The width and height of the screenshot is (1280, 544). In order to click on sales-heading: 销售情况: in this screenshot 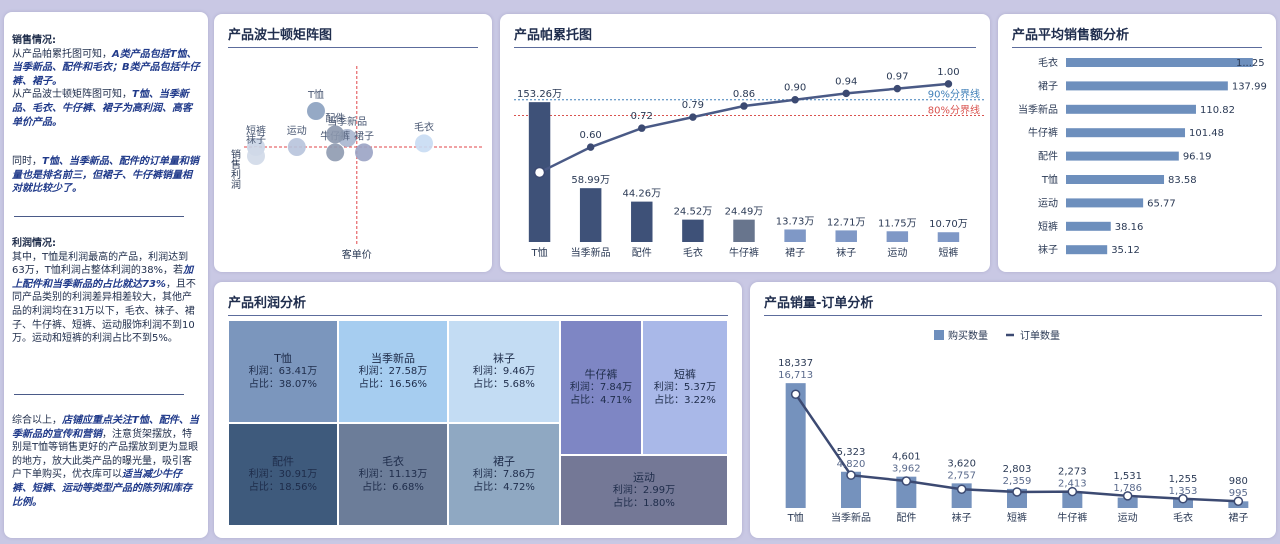, I will do `click(34, 40)`.